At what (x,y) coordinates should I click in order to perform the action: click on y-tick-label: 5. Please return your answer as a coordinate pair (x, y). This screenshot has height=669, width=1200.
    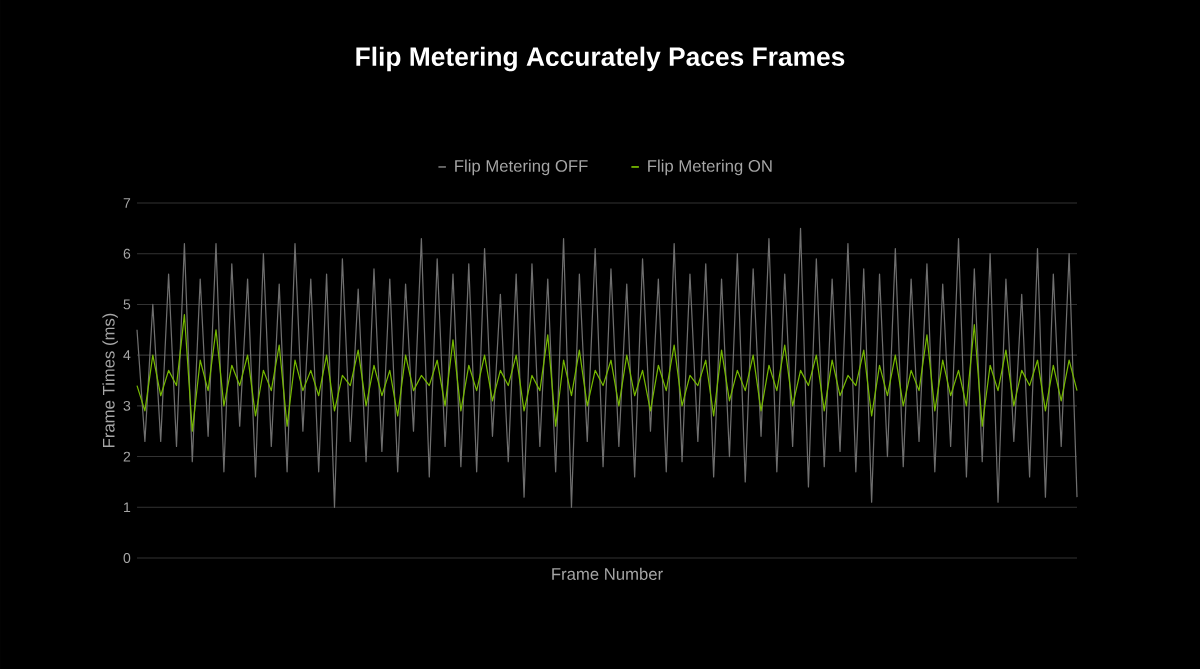
    Looking at the image, I should click on (127, 304).